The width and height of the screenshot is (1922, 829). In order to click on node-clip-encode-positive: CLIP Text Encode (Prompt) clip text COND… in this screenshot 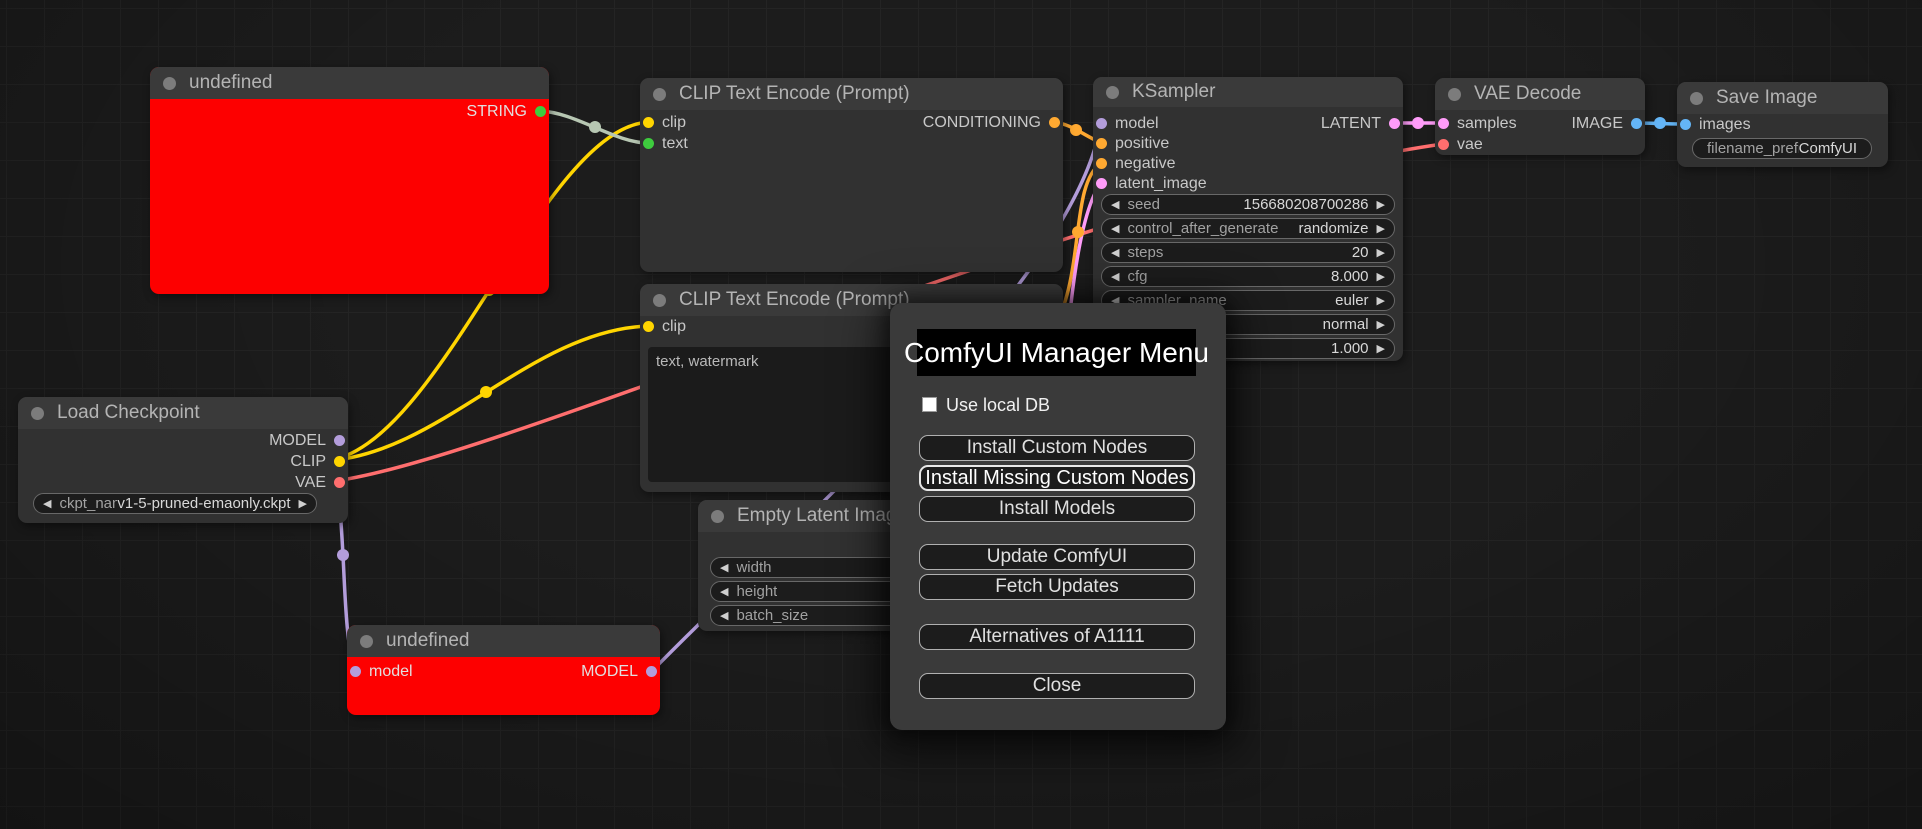, I will do `click(851, 175)`.